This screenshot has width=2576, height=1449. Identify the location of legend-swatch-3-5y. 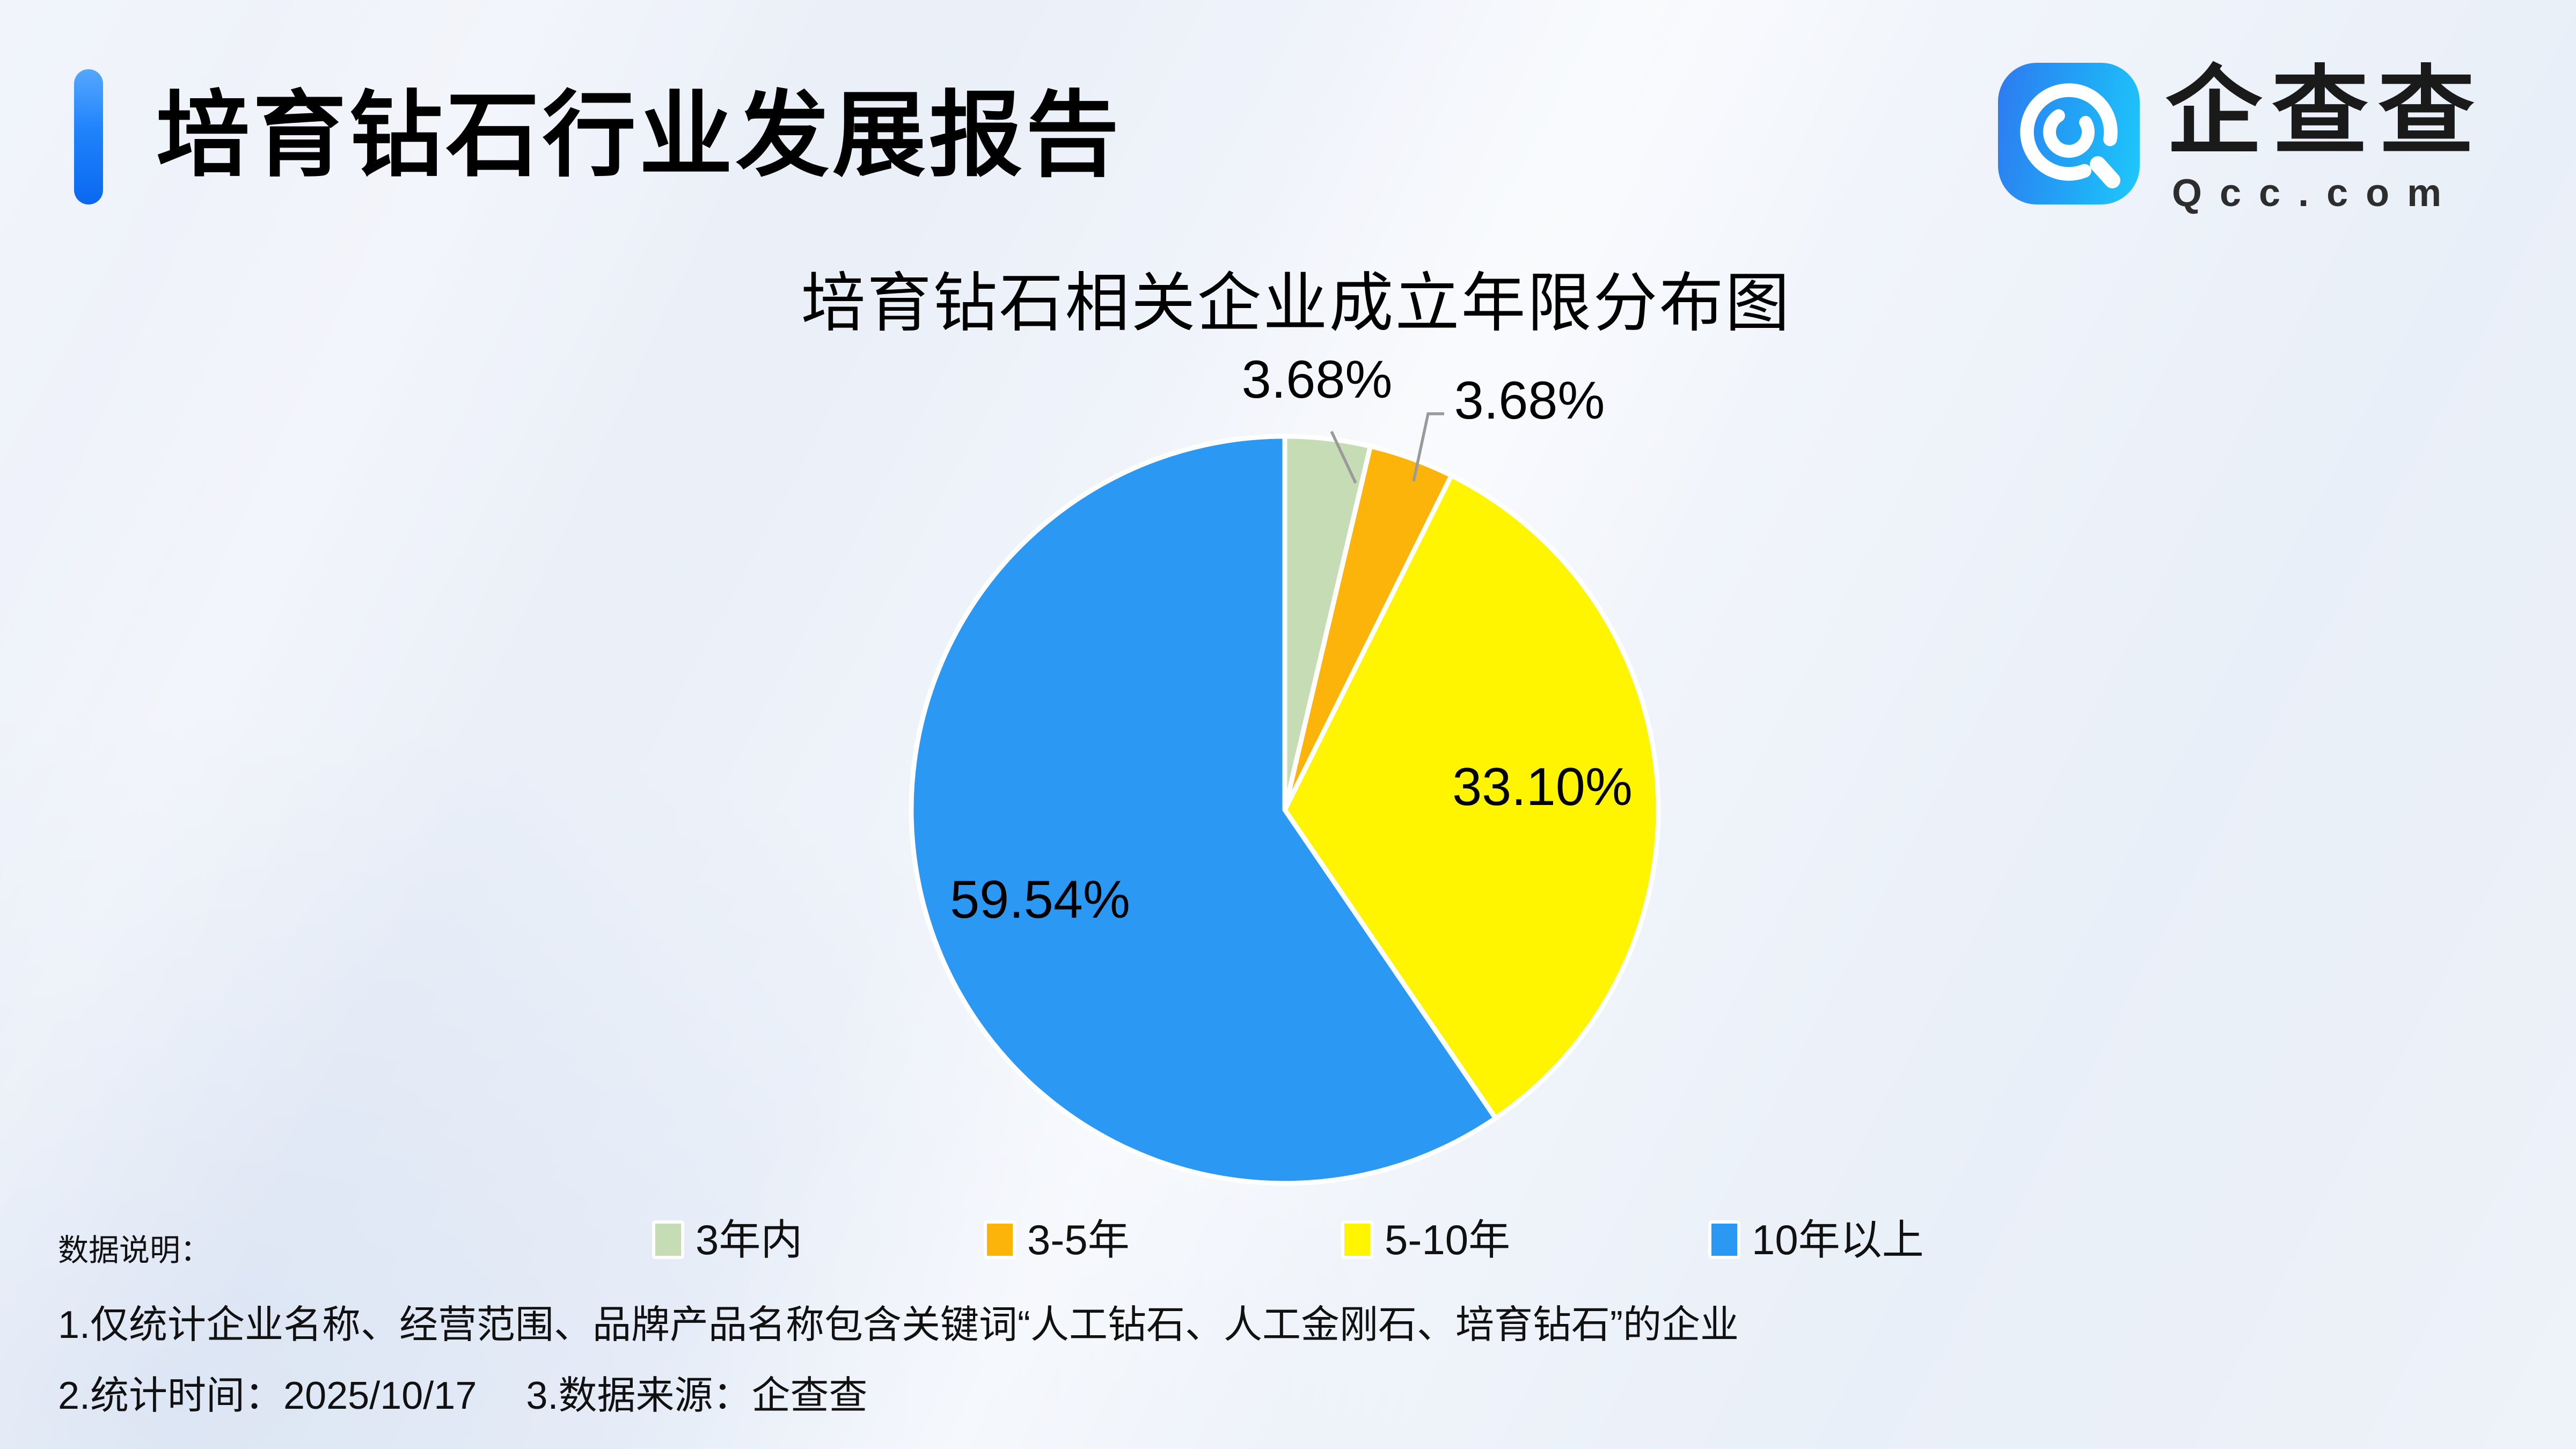
(1000, 1239).